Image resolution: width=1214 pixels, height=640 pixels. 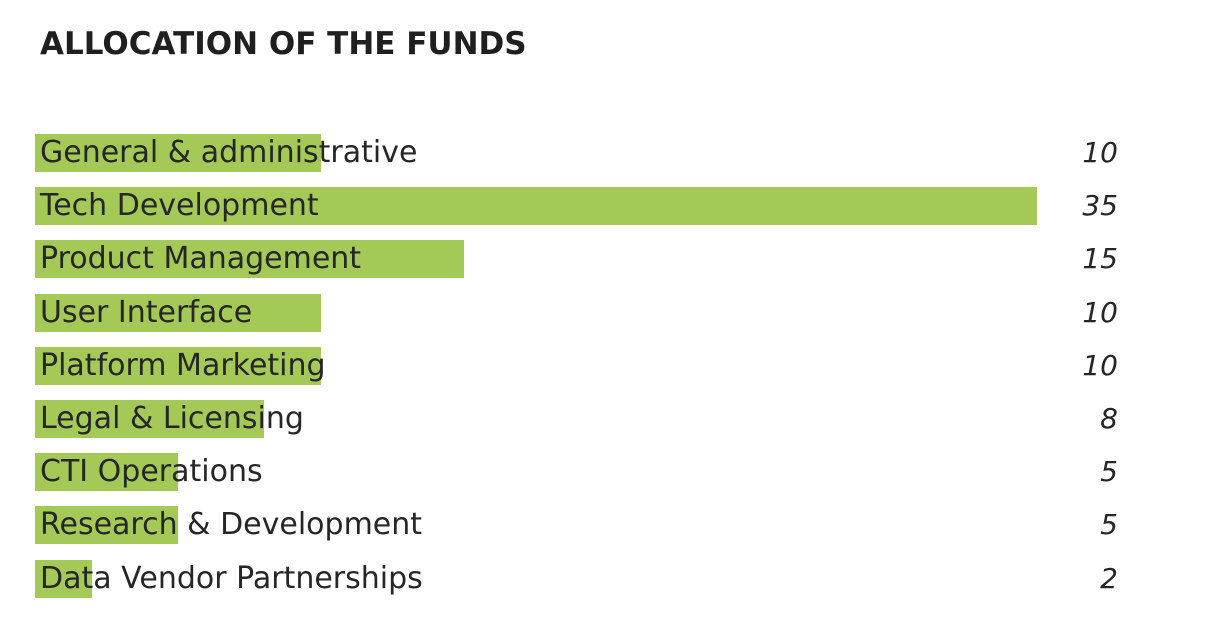 What do you see at coordinates (283, 44) in the screenshot?
I see `chart-title: ALLOCATION OF THE FUNDS` at bounding box center [283, 44].